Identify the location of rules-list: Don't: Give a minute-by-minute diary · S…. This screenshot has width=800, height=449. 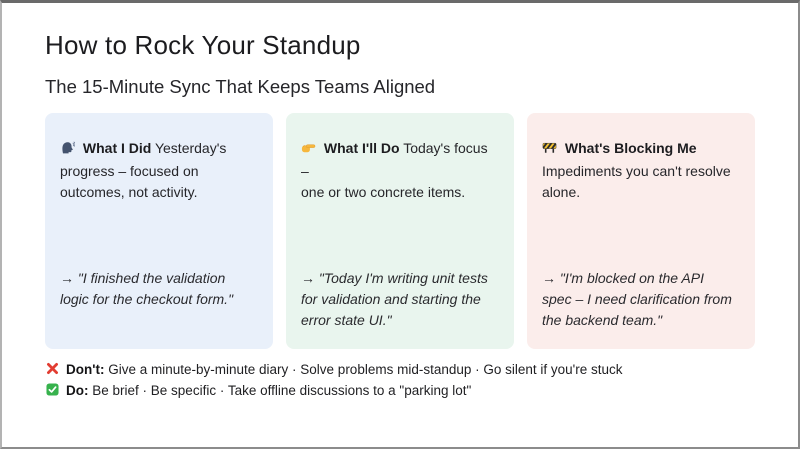
(400, 380).